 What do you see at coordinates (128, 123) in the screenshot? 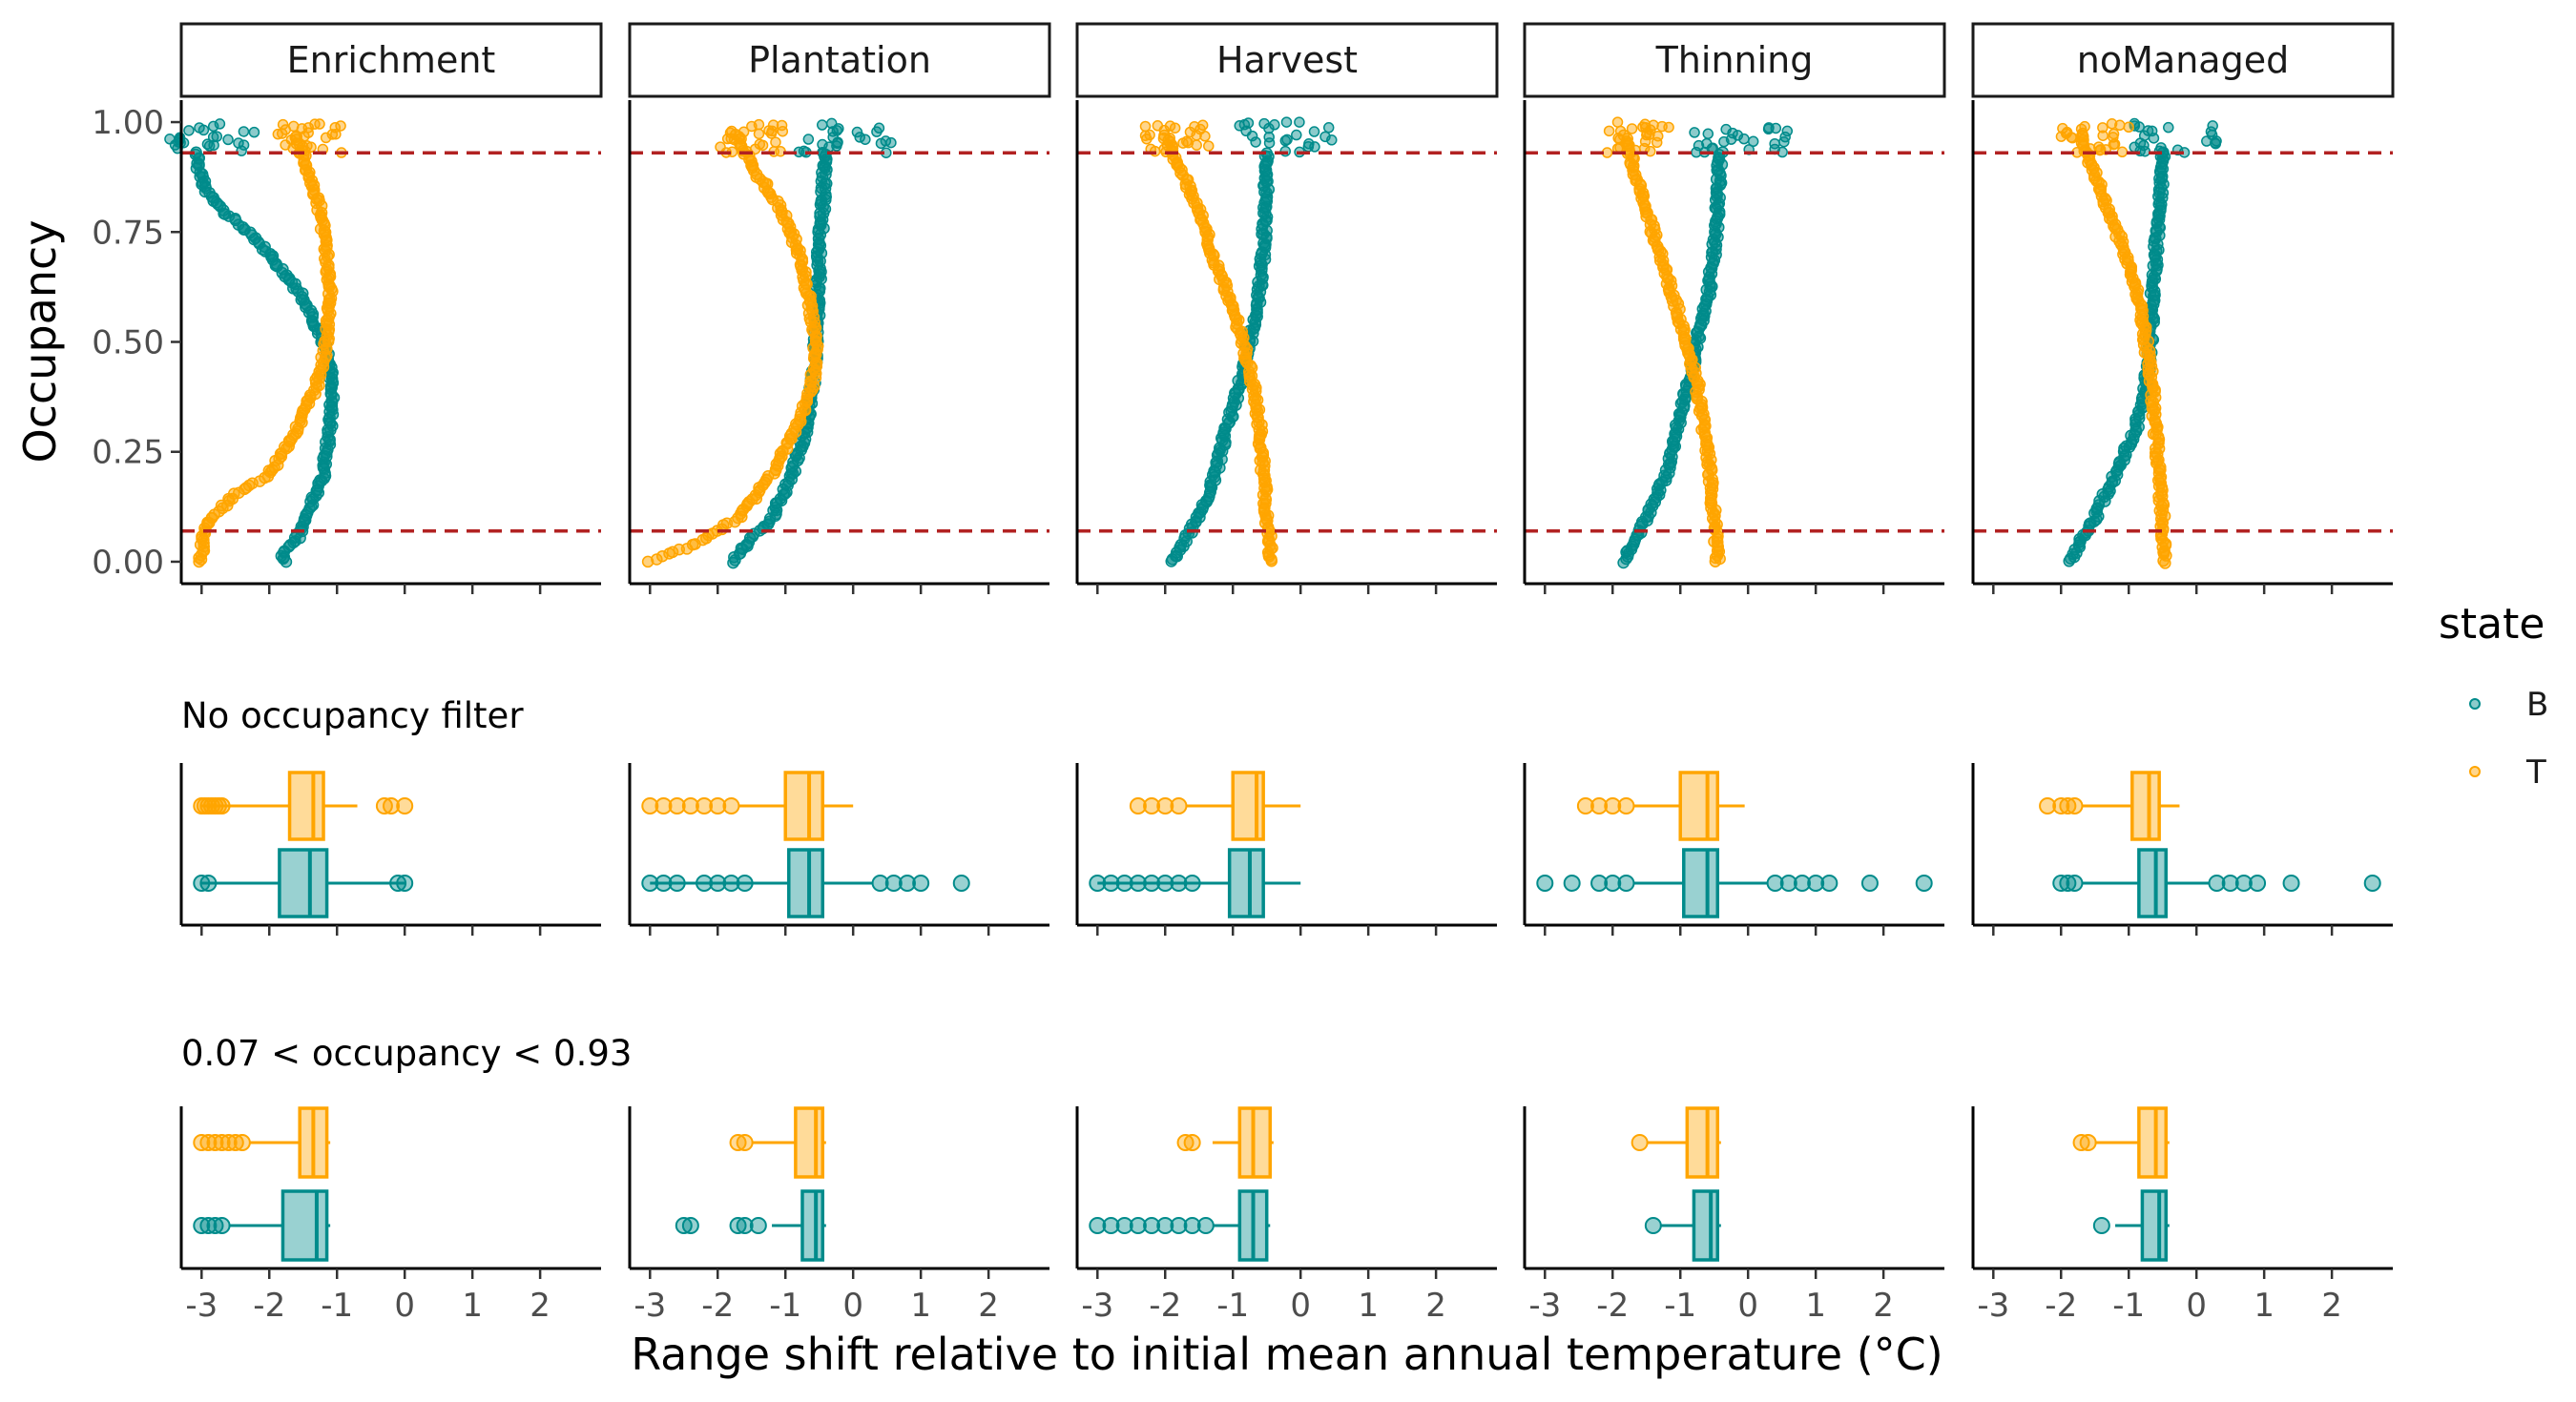
I see `y-tick-label: 1.00` at bounding box center [128, 123].